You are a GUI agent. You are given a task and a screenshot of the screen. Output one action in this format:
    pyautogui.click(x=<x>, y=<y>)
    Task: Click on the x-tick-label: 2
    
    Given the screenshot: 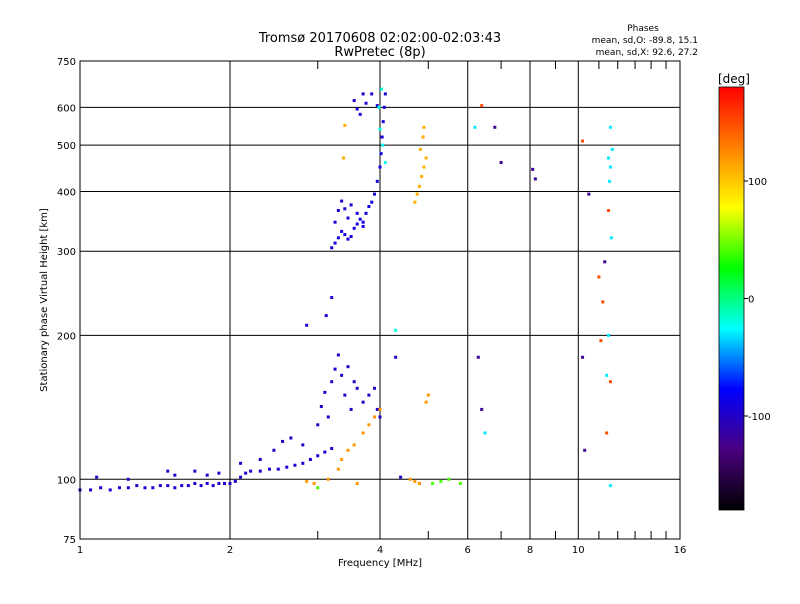 What is the action you would take?
    pyautogui.click(x=230, y=550)
    